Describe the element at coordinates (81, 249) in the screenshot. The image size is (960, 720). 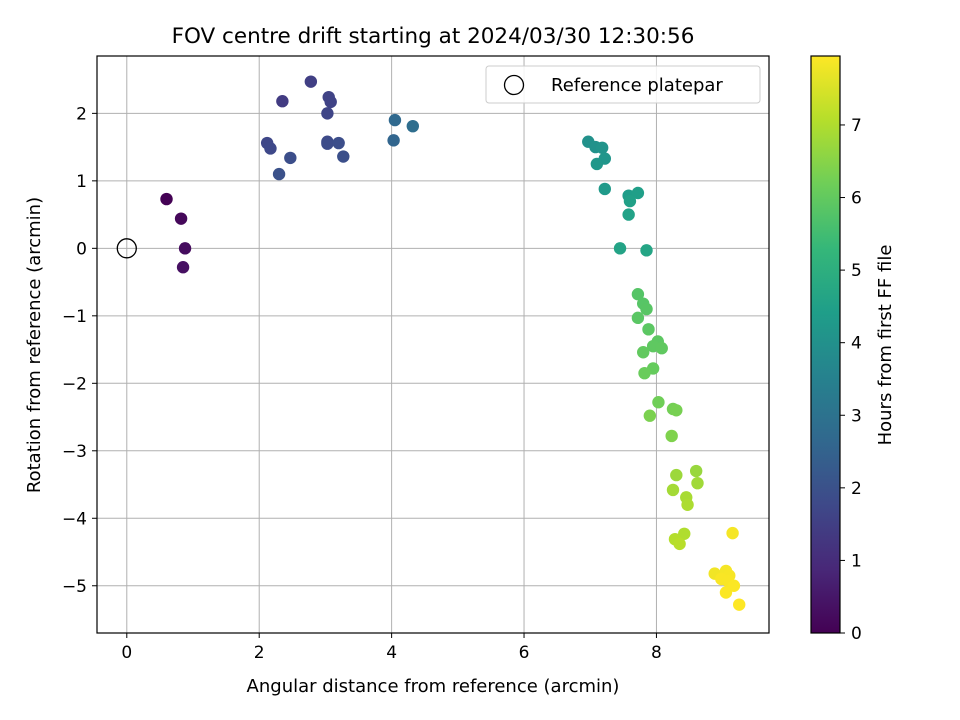
I see `y-tick-label: 0` at that location.